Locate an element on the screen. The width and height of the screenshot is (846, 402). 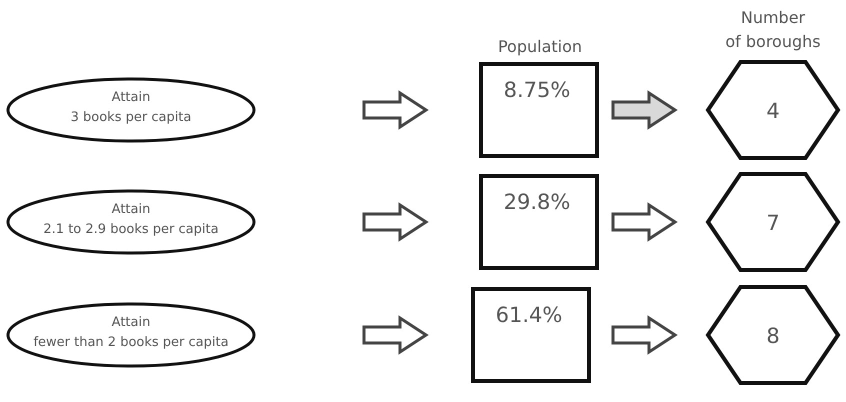
data-label: 61.4% is located at coordinates (529, 315).